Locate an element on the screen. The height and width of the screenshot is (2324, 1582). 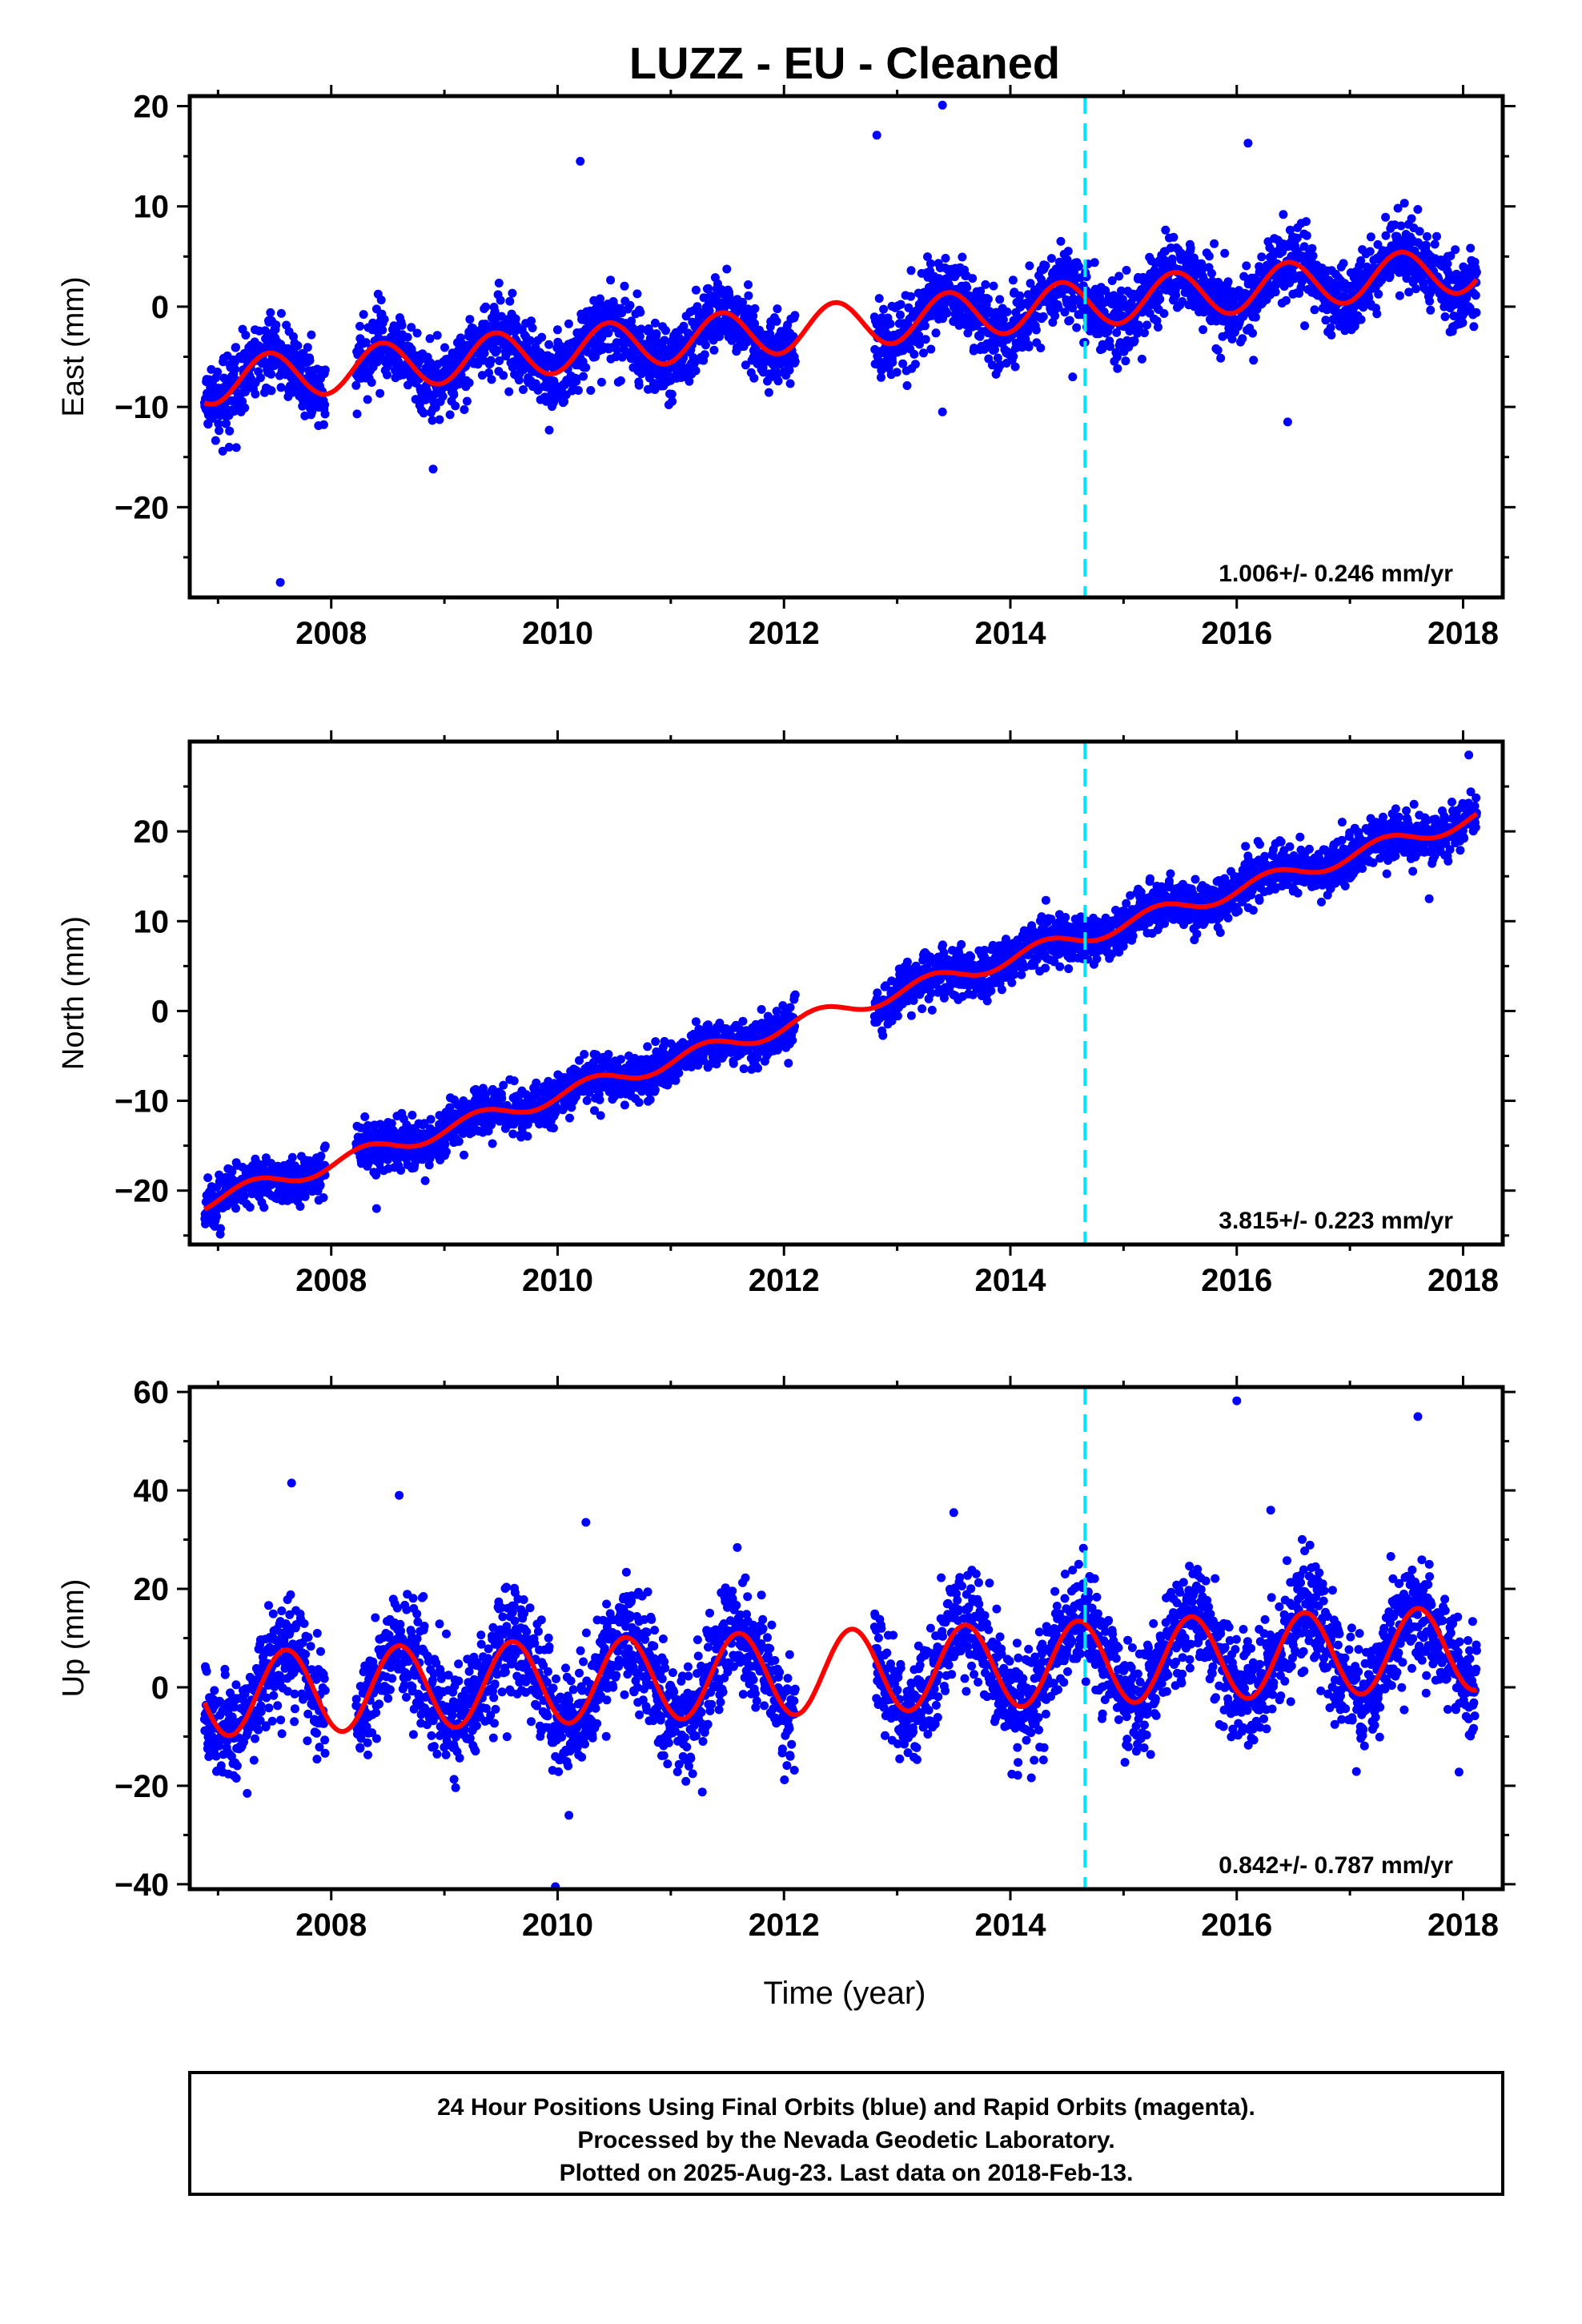
x-tick-label: 2010 is located at coordinates (557, 633).